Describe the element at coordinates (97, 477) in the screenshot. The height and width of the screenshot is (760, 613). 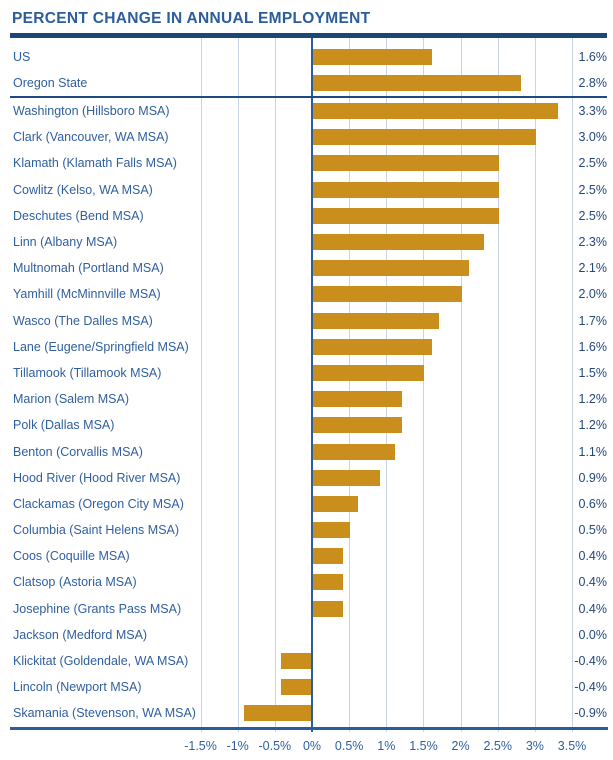
I see `row-label: Hood River (Hood River MSA)` at that location.